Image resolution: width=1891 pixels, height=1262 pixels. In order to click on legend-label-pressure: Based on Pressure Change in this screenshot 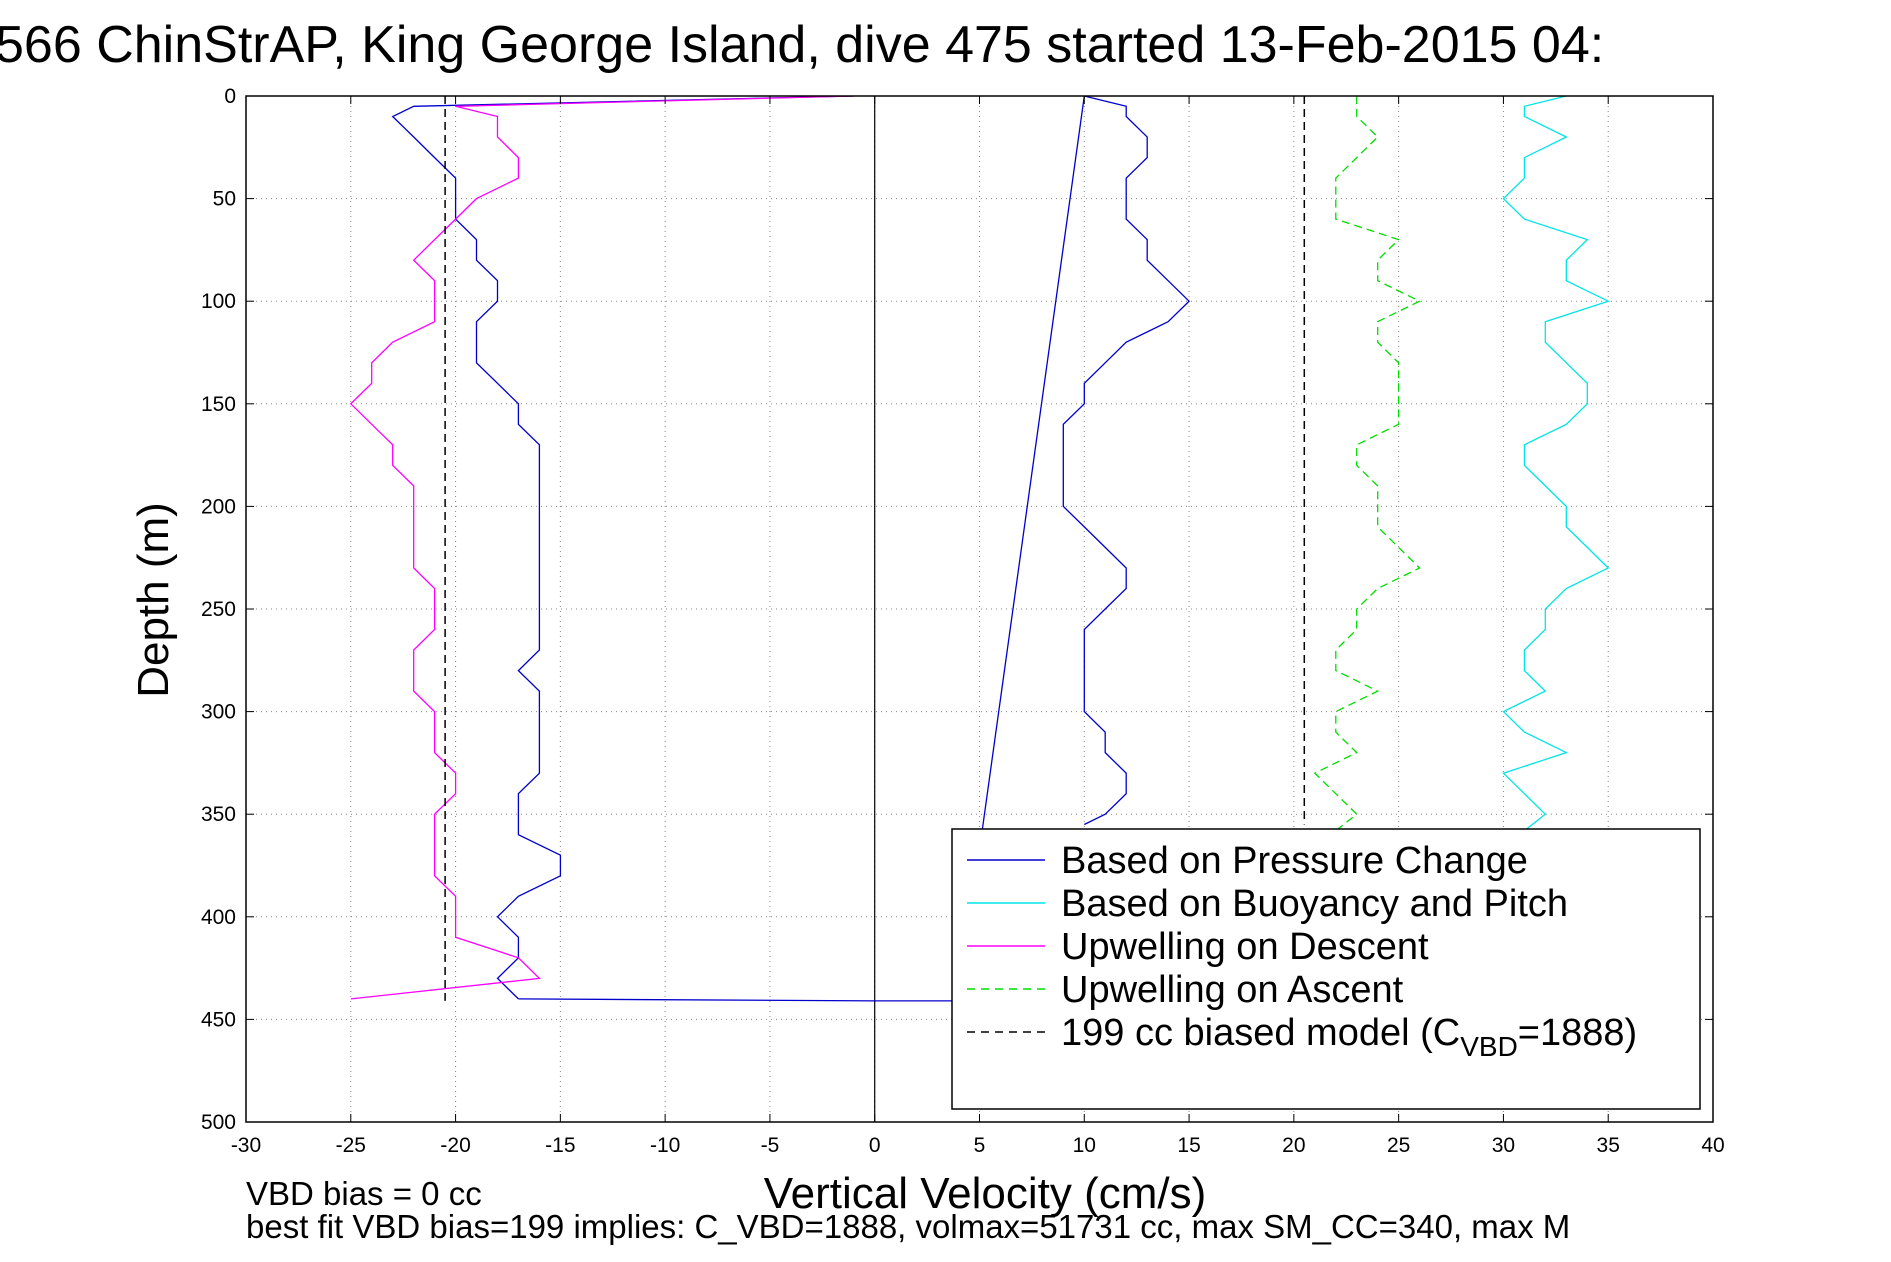, I will do `click(1294, 861)`.